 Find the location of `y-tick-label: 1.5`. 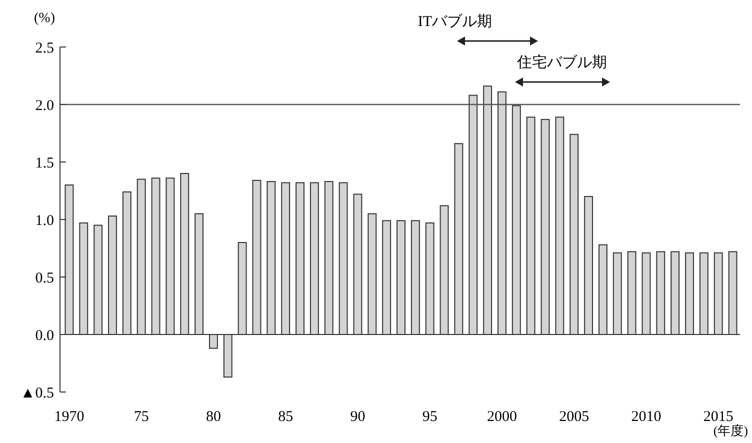

y-tick-label: 1.5 is located at coordinates (44, 163).